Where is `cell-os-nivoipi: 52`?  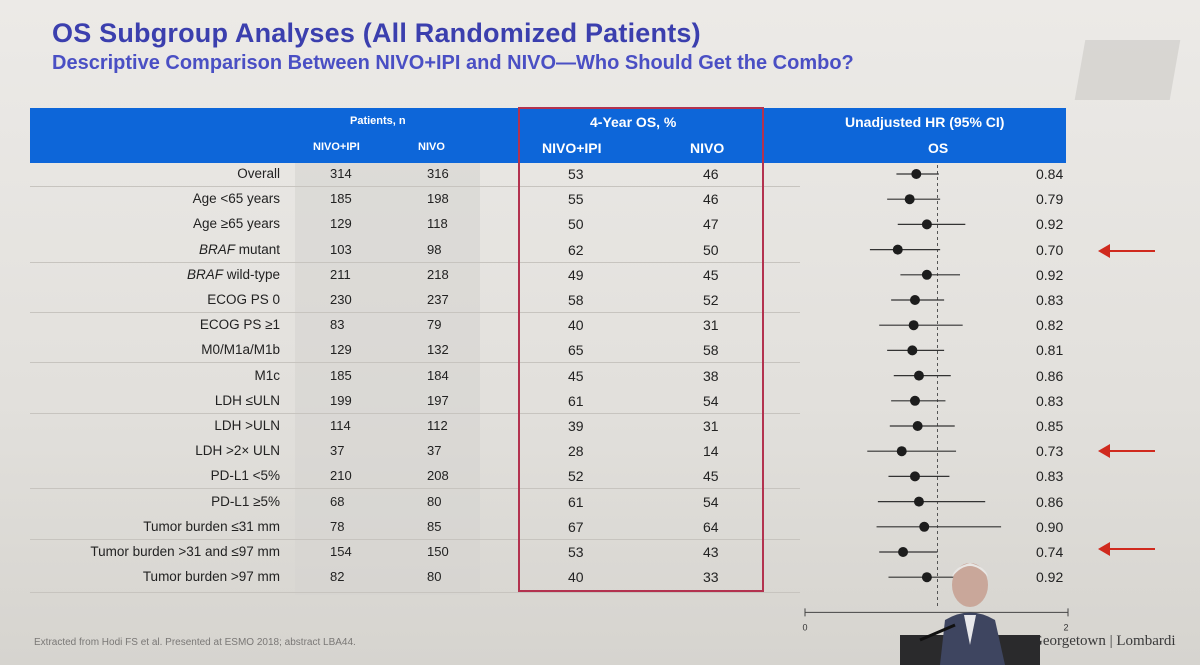 cell-os-nivoipi: 52 is located at coordinates (576, 476).